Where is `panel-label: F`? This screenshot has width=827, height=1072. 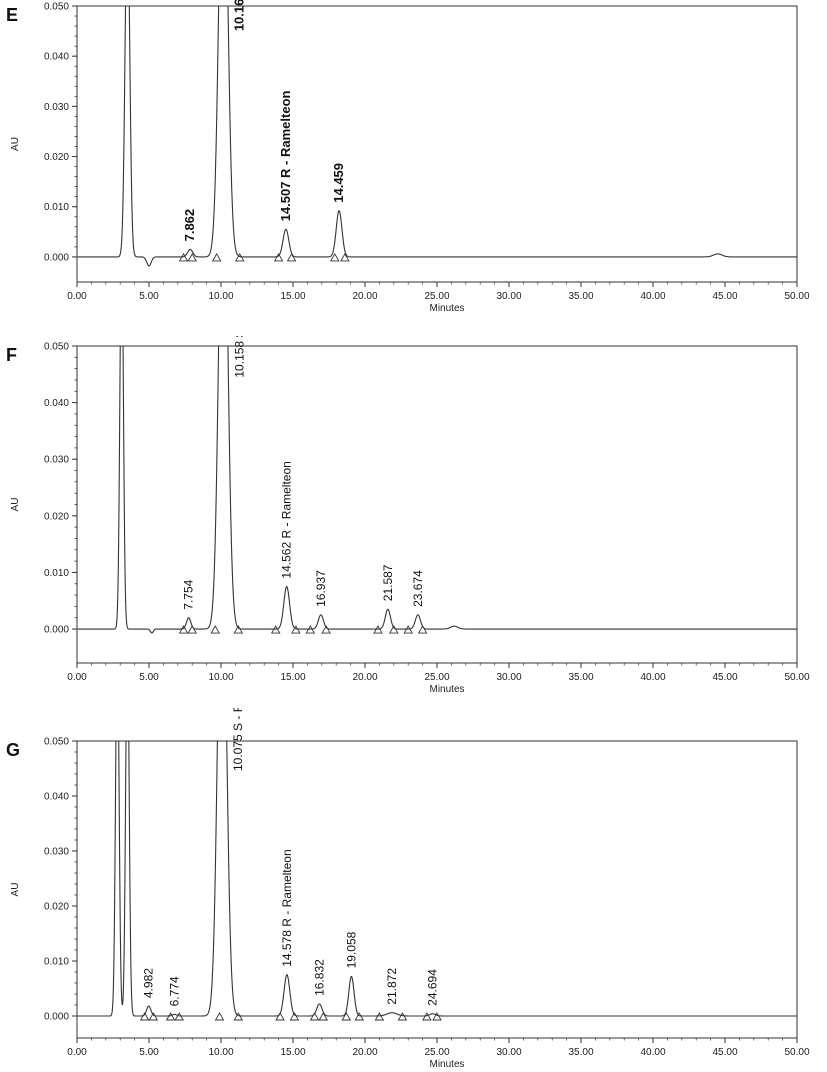
panel-label: F is located at coordinates (11, 355).